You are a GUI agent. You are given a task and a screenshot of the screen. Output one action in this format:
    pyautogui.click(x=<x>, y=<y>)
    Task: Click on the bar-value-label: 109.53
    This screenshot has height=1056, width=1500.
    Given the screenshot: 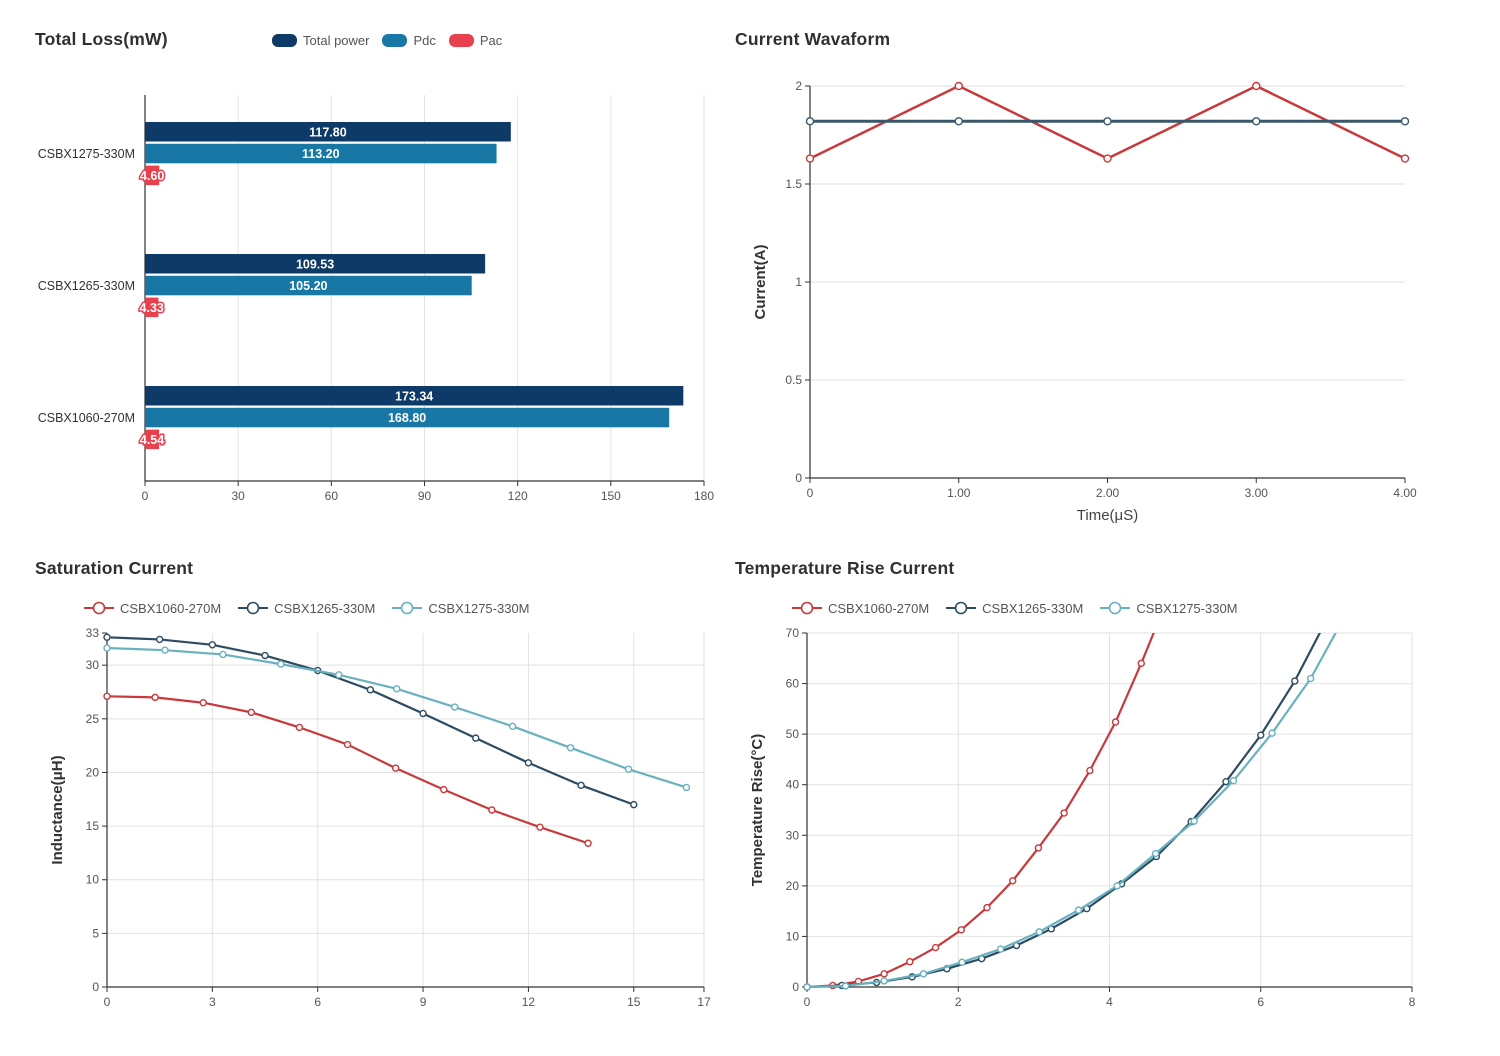 What is the action you would take?
    pyautogui.click(x=315, y=264)
    